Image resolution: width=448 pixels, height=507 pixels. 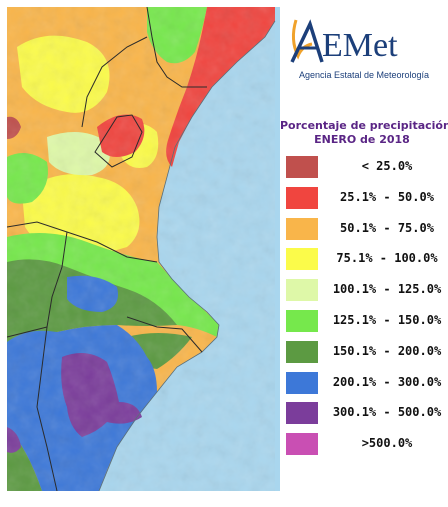 What do you see at coordinates (387, 443) in the screenshot?
I see `legend-label: >500.0%` at bounding box center [387, 443].